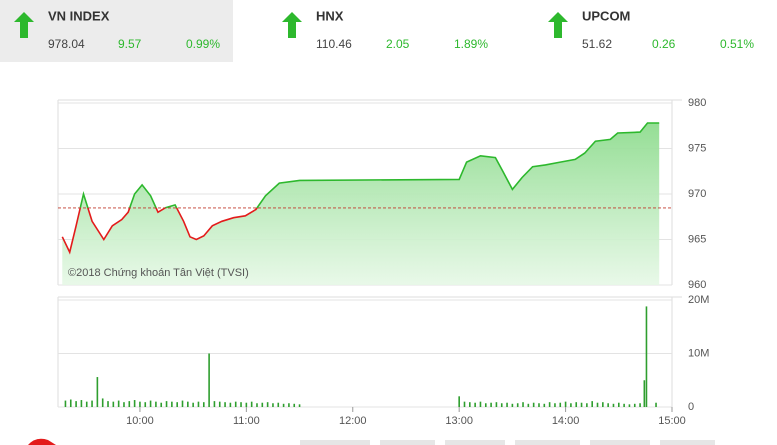 Image resolution: width=777 pixels, height=445 pixels. I want to click on y-tick-label: 960, so click(697, 285).